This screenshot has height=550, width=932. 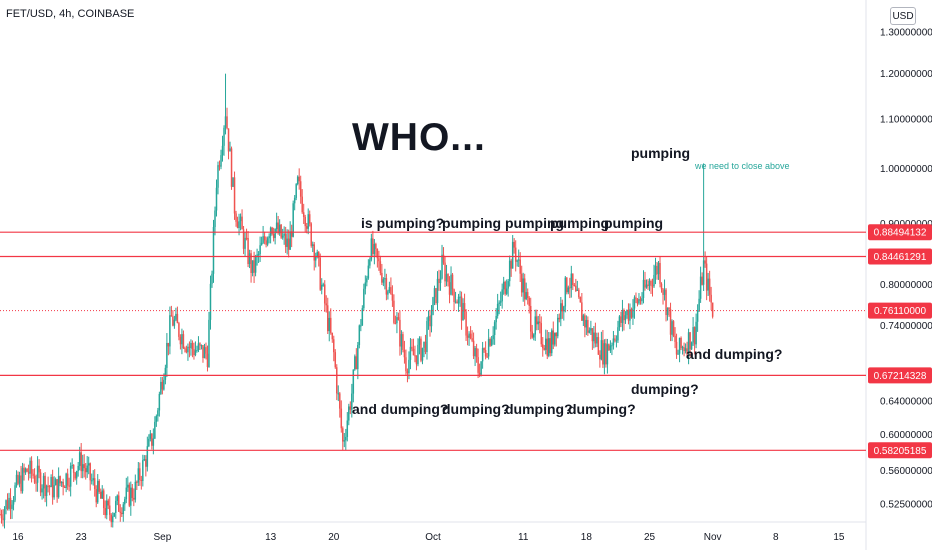 I want to click on level-price-tag, so click(x=900, y=450).